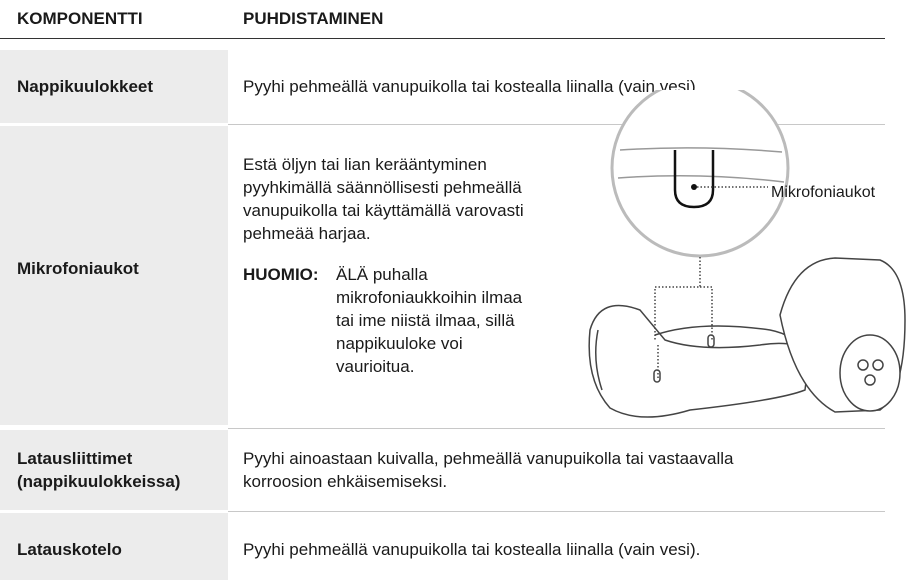  I want to click on component: Mikrofoniaukot, so click(78, 268).